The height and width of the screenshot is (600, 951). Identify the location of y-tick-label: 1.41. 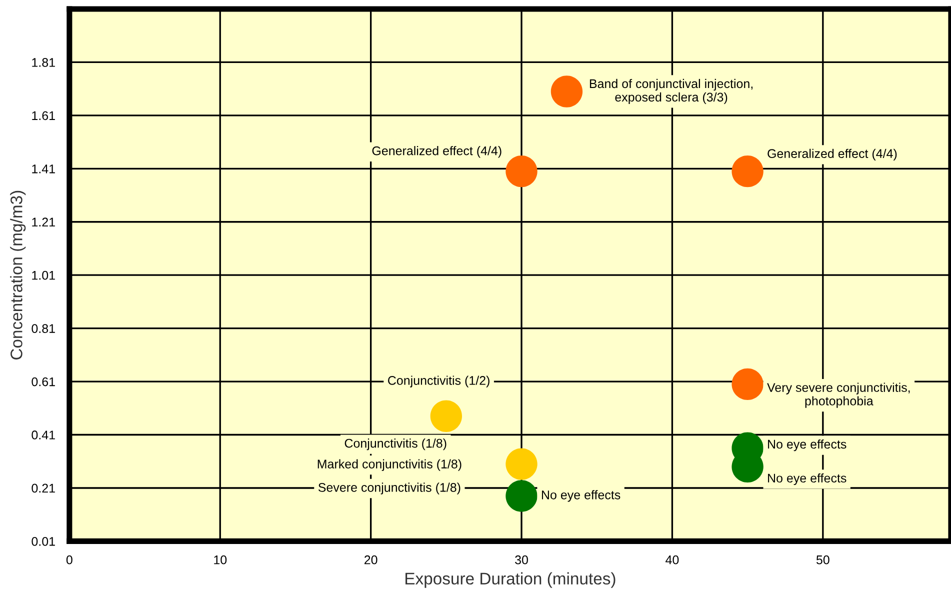
(43, 169).